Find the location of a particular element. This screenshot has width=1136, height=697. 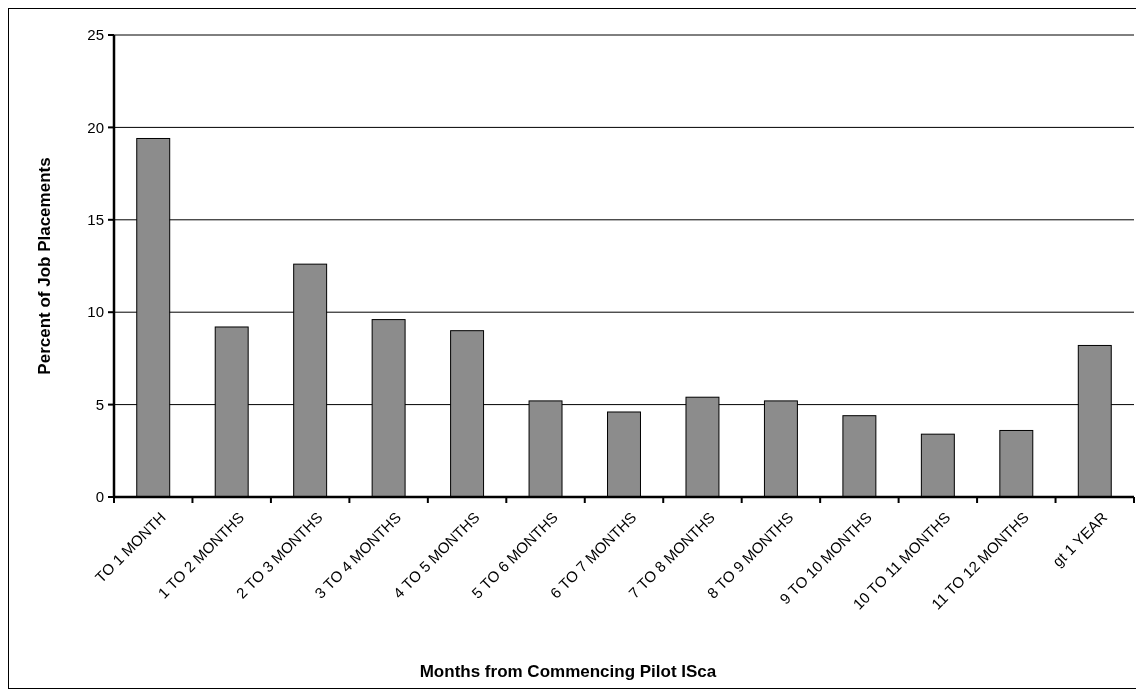

y-tick-label: 0 is located at coordinates (99, 497).